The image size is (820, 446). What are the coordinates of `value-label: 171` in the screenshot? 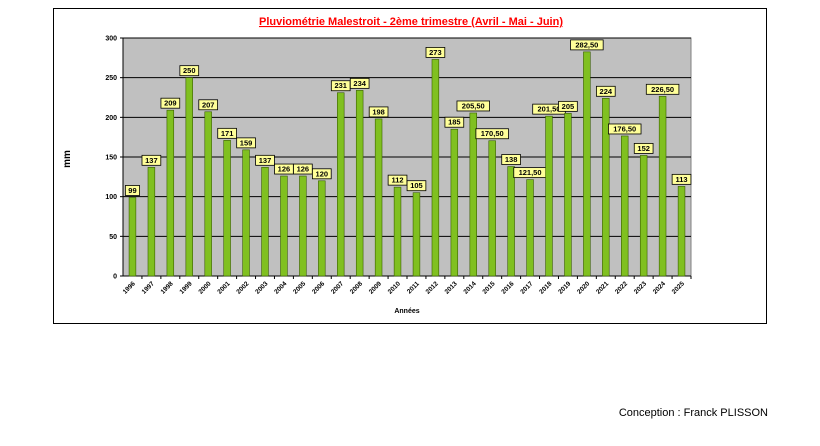 It's located at (227, 133).